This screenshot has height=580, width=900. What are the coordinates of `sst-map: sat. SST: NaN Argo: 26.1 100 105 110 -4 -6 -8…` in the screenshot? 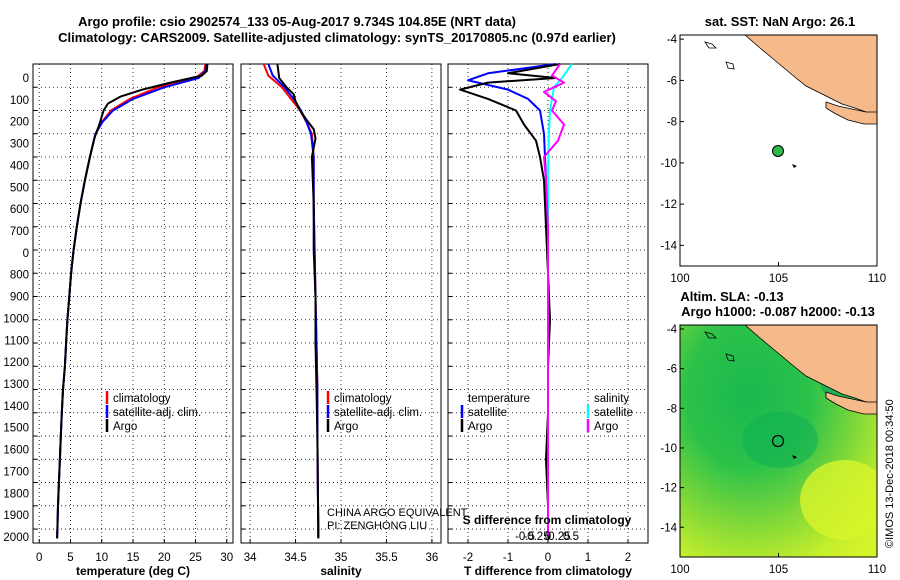 It's located at (773, 149).